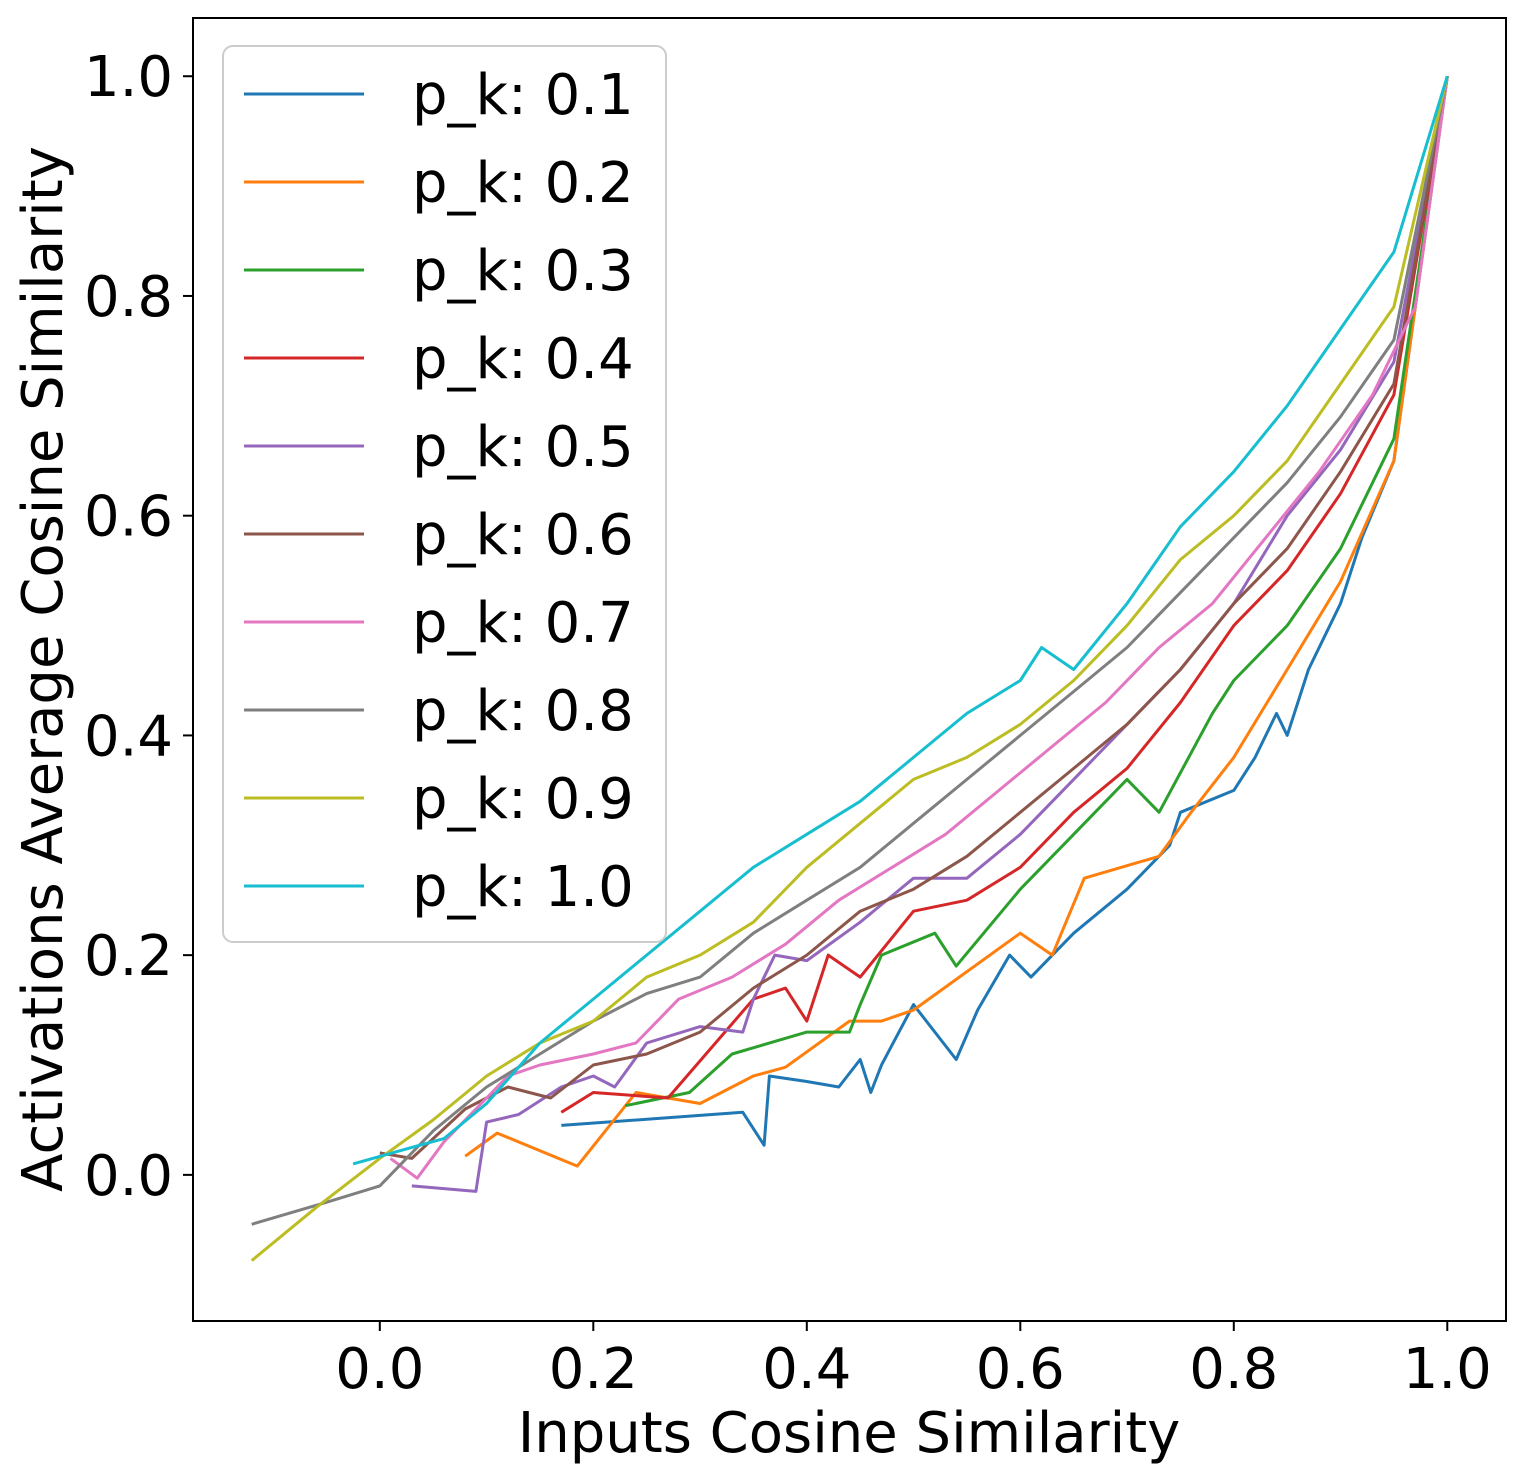 The image size is (1523, 1483). Describe the element at coordinates (1447, 1369) in the screenshot. I see `x-tick-label: 1.0` at that location.